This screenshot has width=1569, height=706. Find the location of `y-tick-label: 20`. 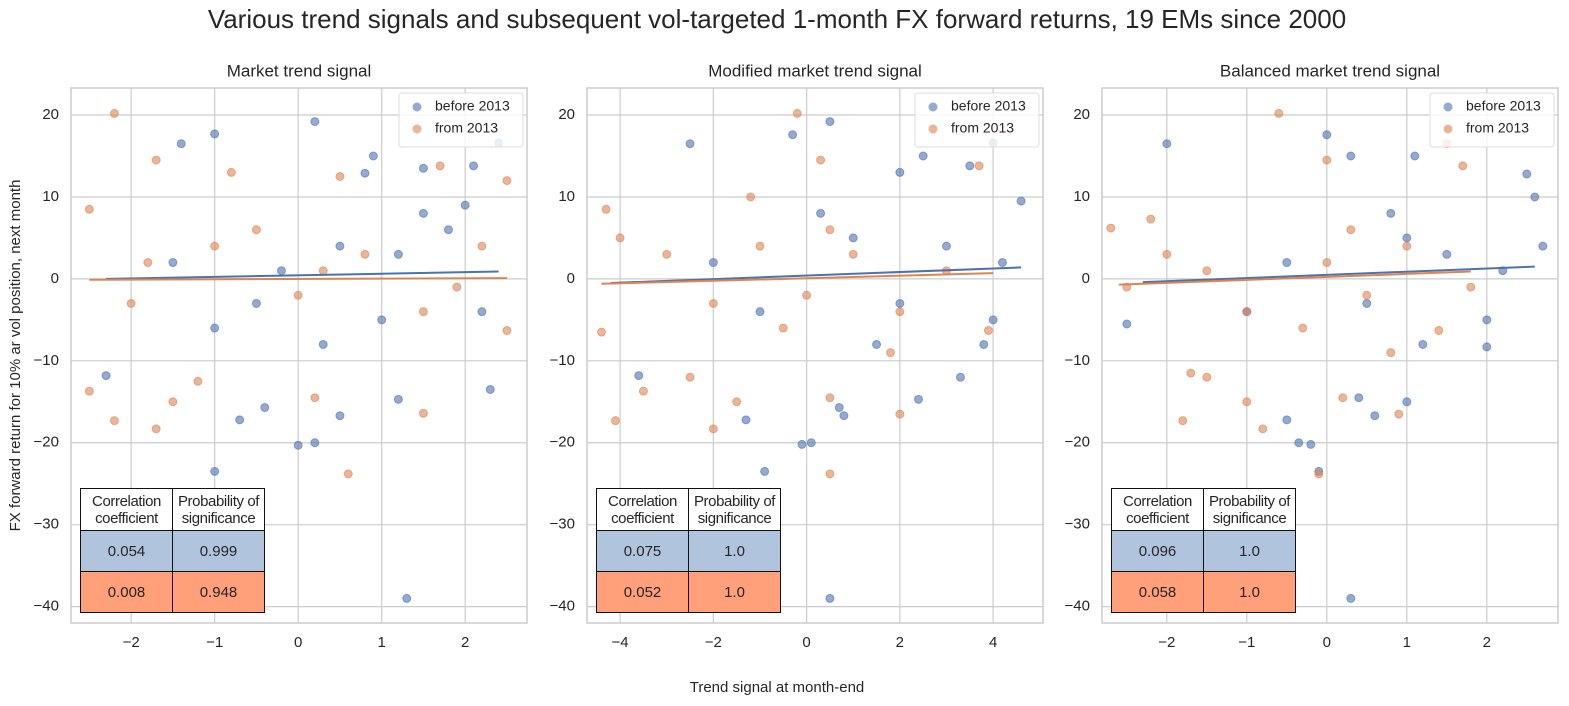

y-tick-label: 20 is located at coordinates (1081, 114).